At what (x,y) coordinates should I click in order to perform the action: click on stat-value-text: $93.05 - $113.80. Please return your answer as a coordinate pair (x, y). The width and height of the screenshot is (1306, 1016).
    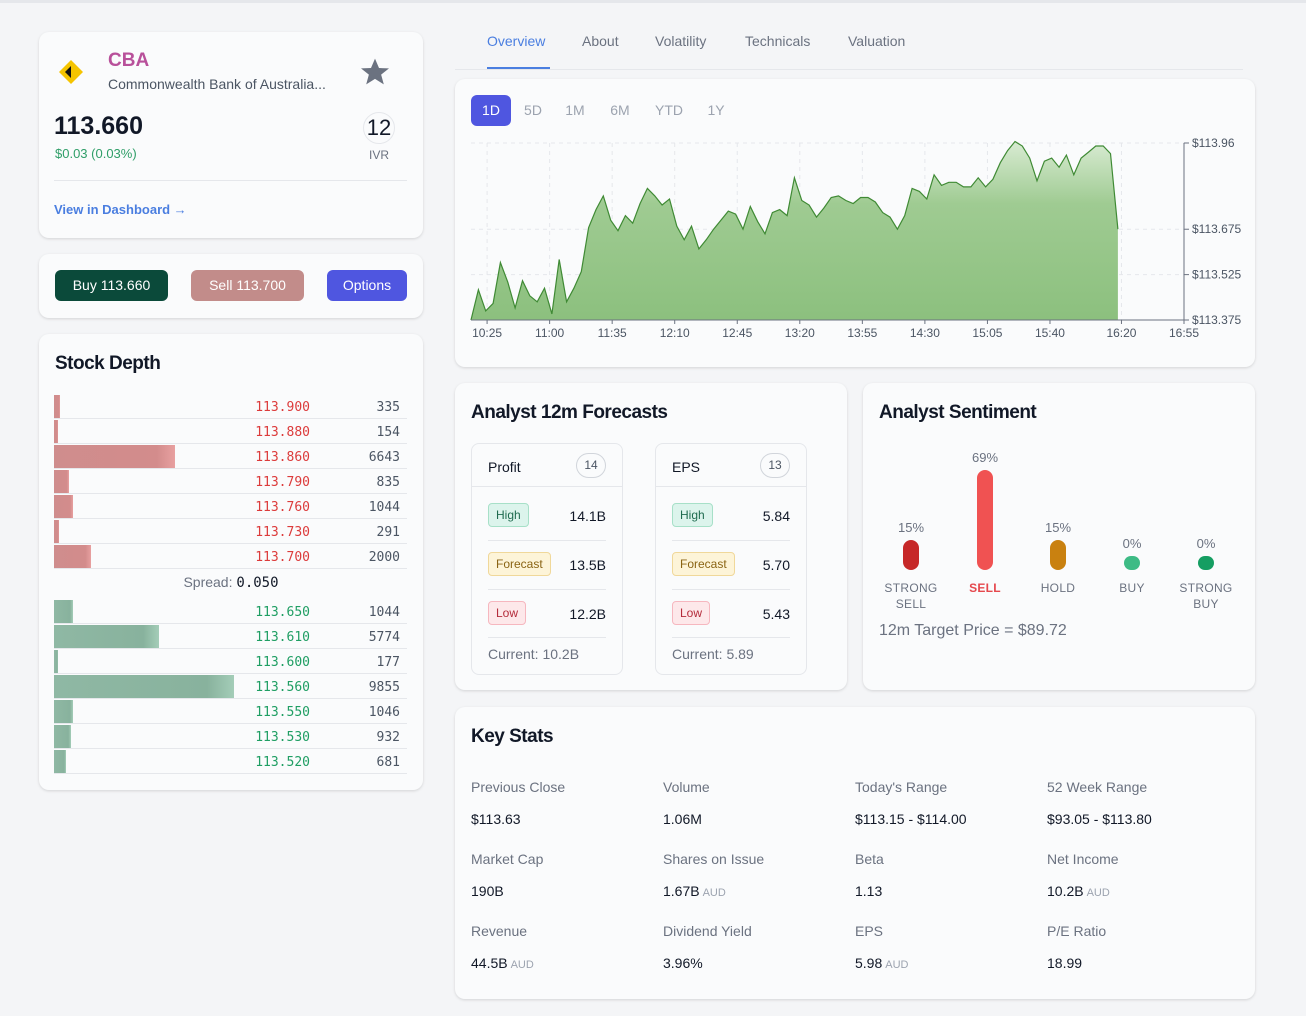
    Looking at the image, I should click on (1099, 819).